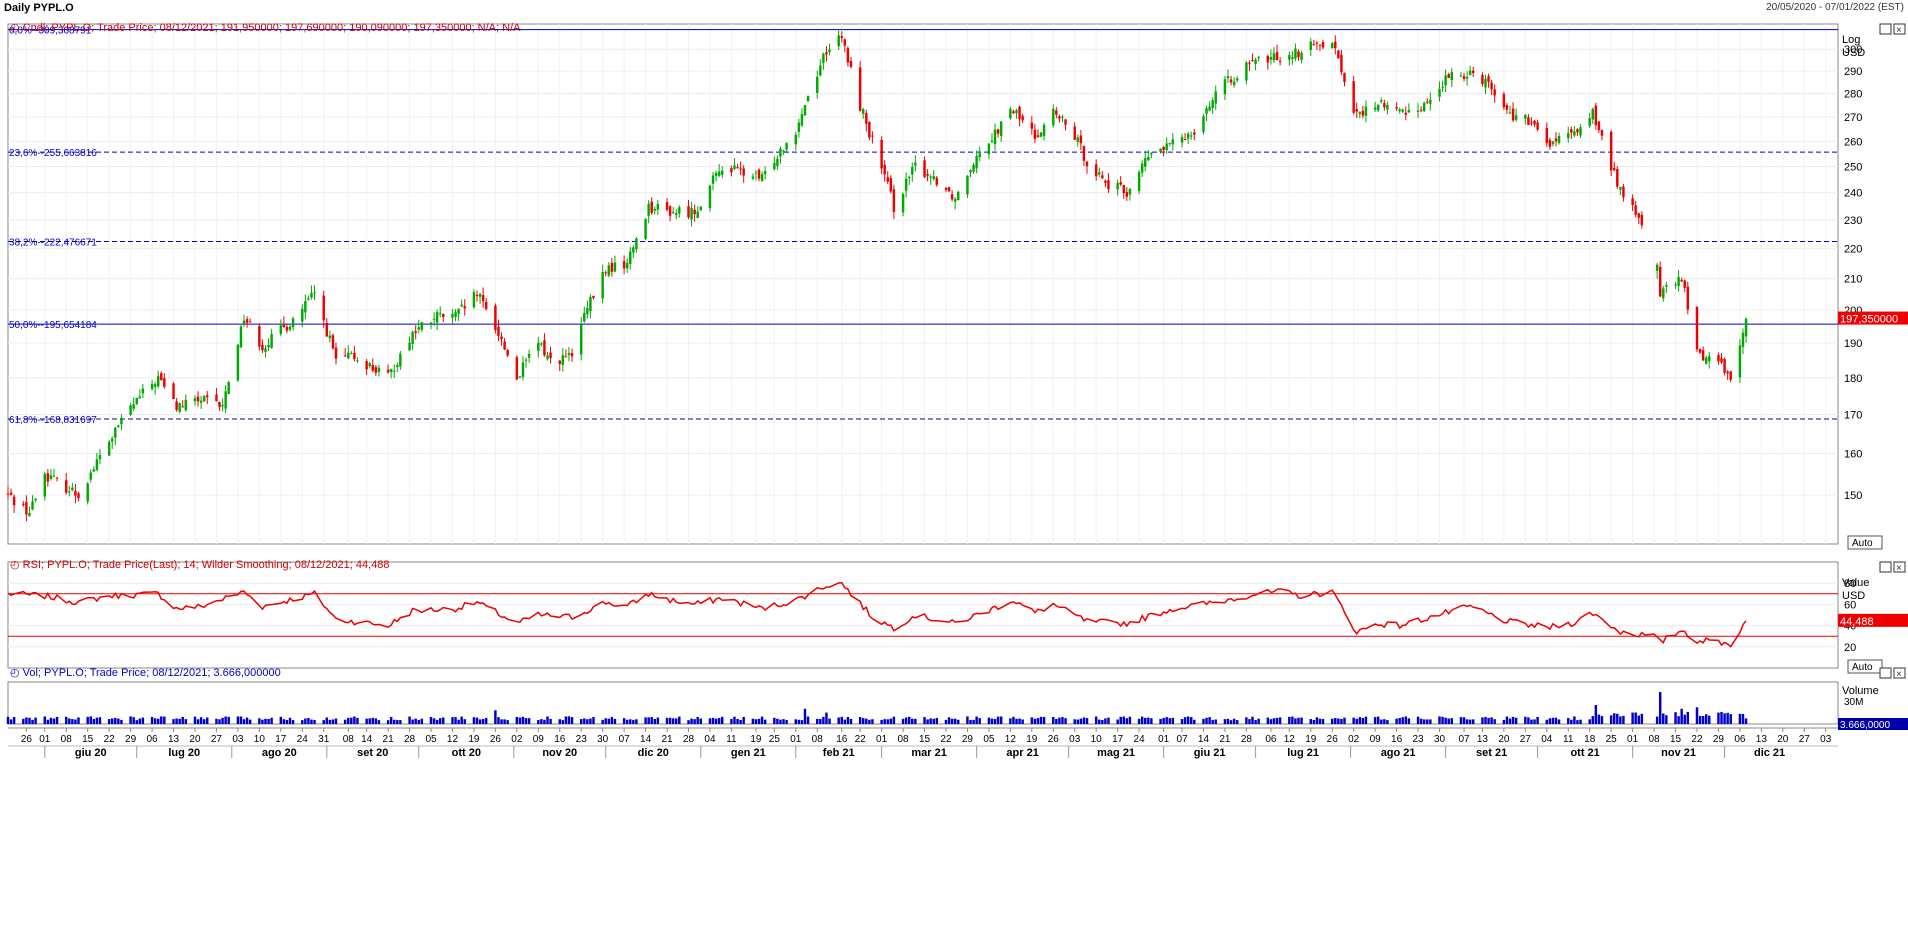 Image resolution: width=1908 pixels, height=929 pixels. I want to click on volume-close-glyph: ×, so click(1899, 674).